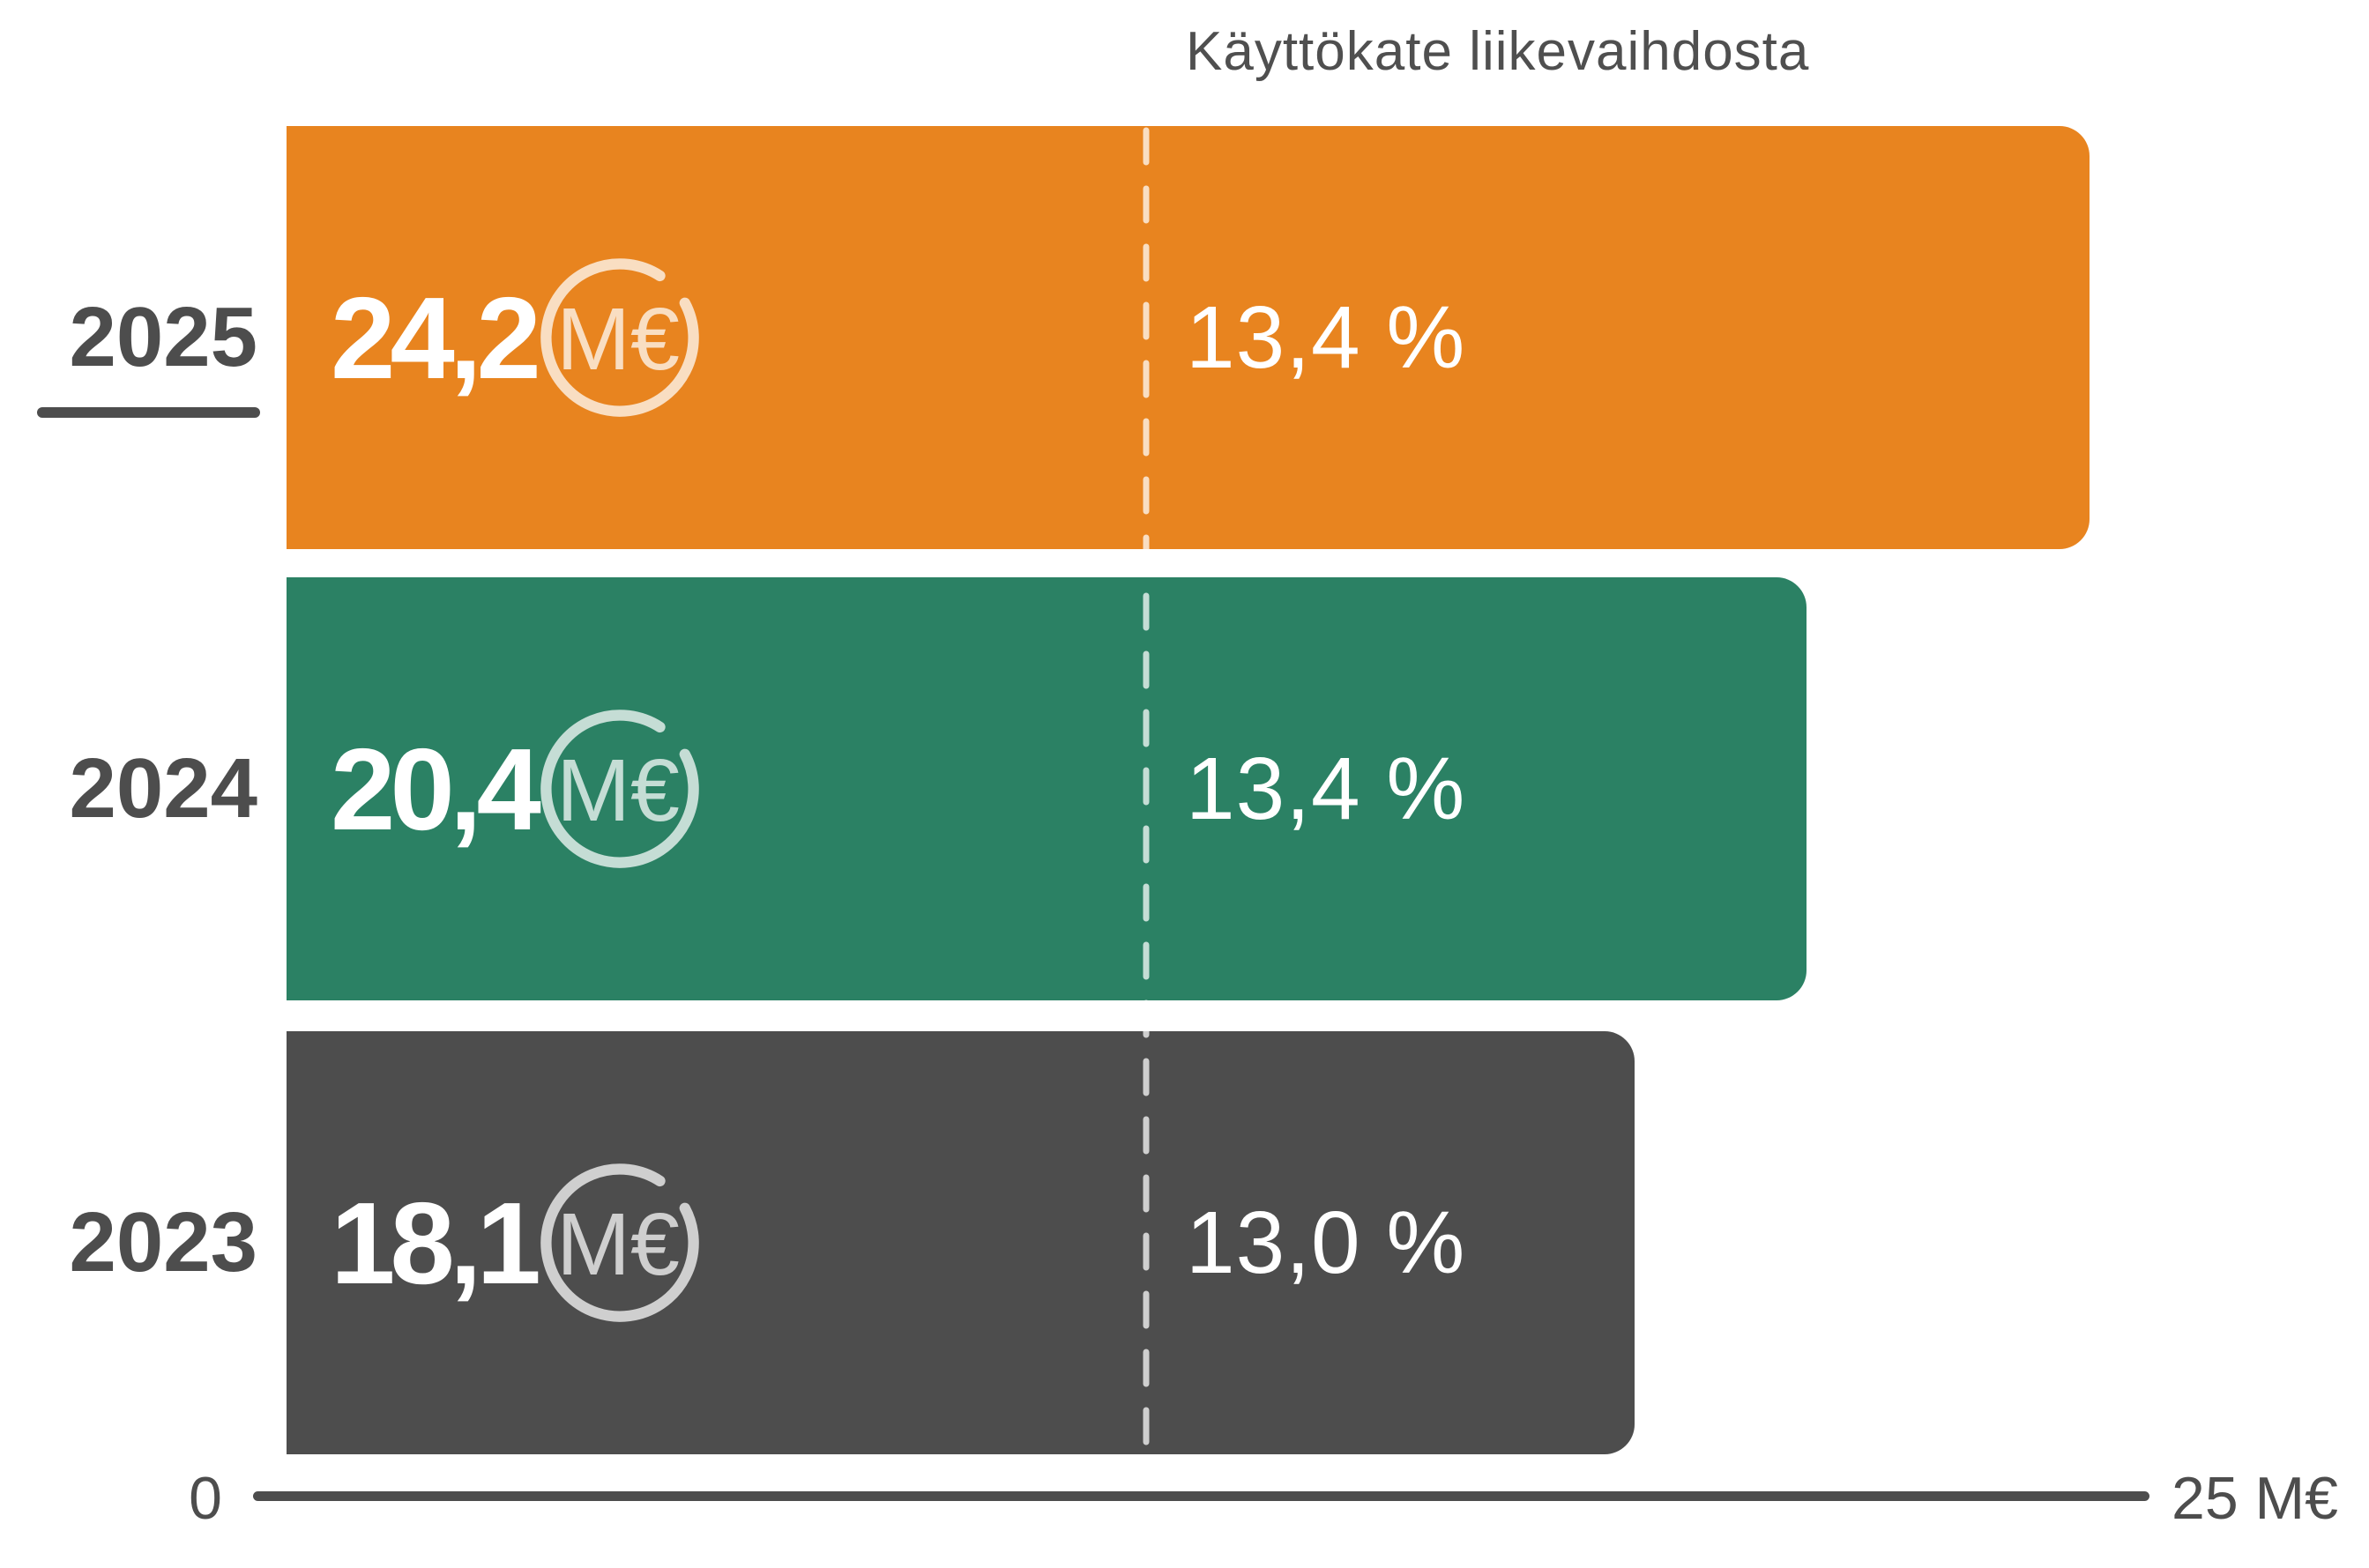  I want to click on year-label-2025: 2025, so click(163, 337).